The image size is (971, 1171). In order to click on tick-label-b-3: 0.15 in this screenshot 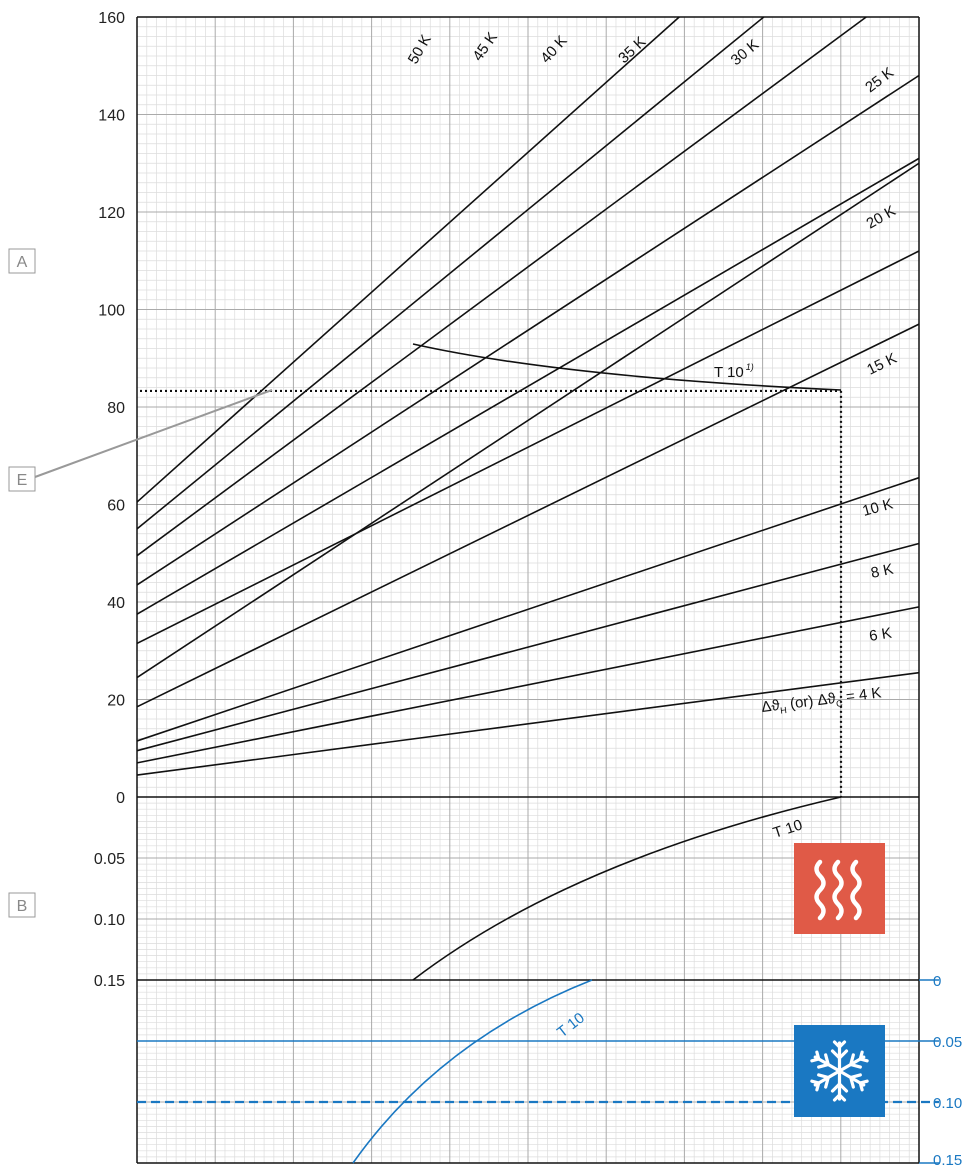, I will do `click(109, 981)`.